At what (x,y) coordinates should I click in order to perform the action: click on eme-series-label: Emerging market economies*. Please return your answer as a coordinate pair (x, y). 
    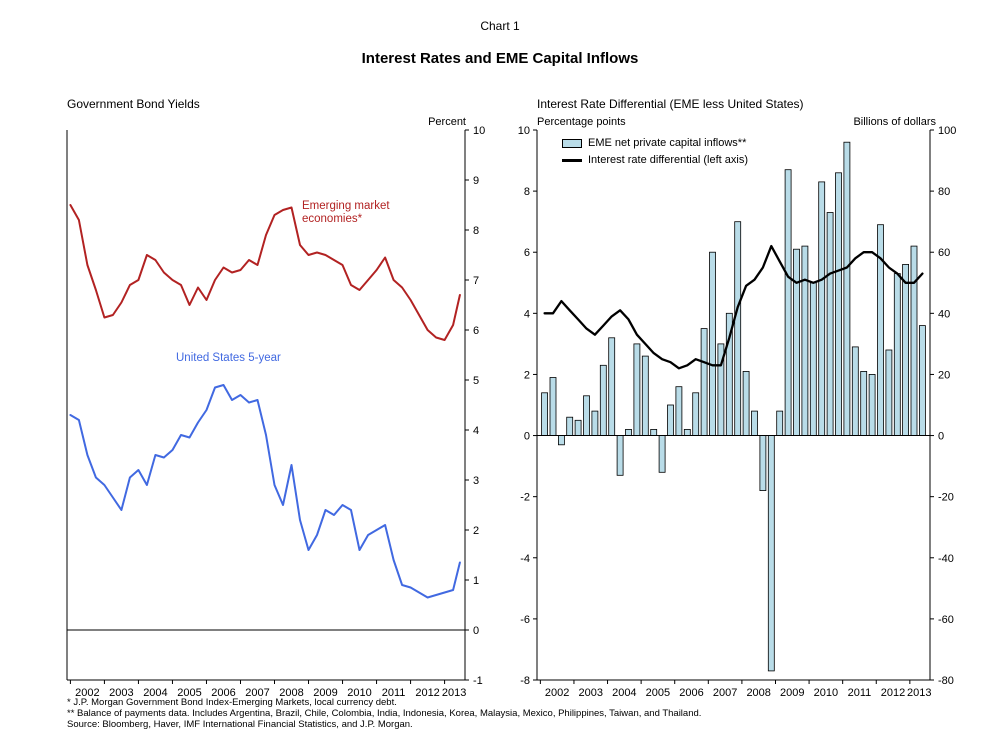
    Looking at the image, I should click on (346, 212).